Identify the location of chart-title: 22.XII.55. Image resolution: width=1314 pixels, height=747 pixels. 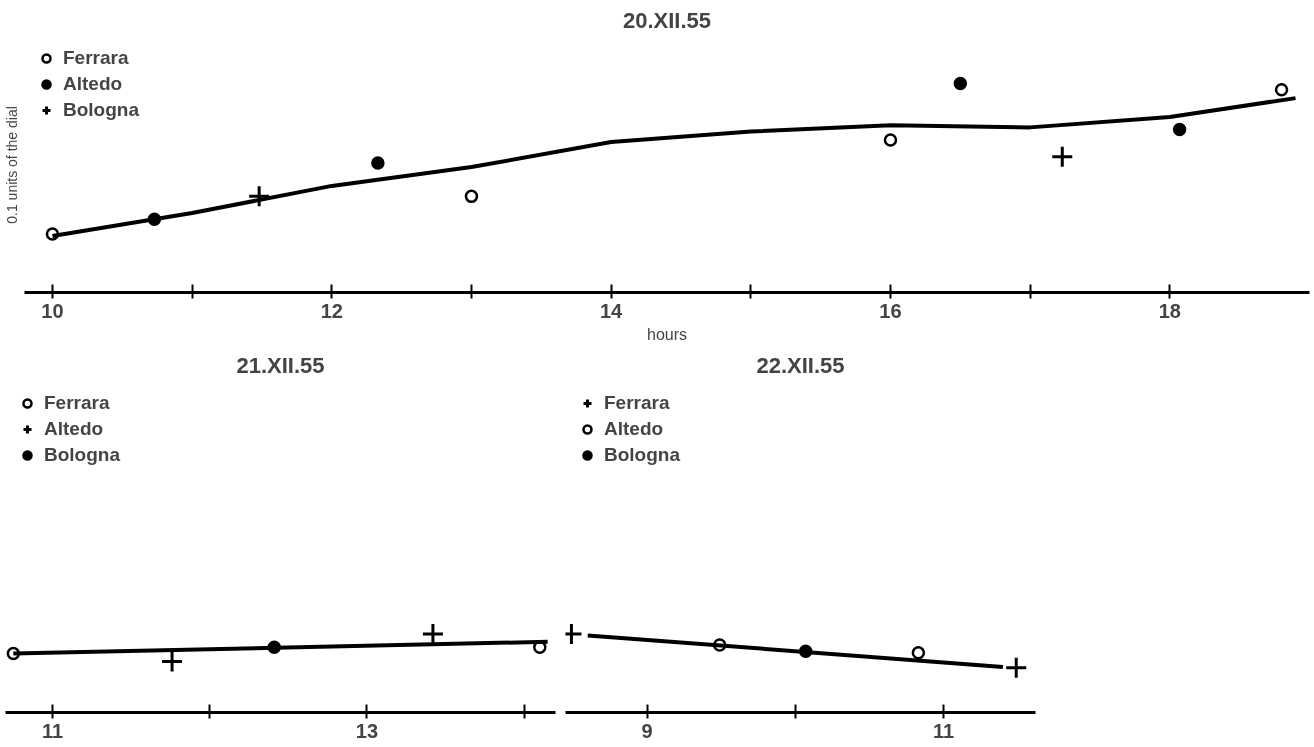
(800, 365).